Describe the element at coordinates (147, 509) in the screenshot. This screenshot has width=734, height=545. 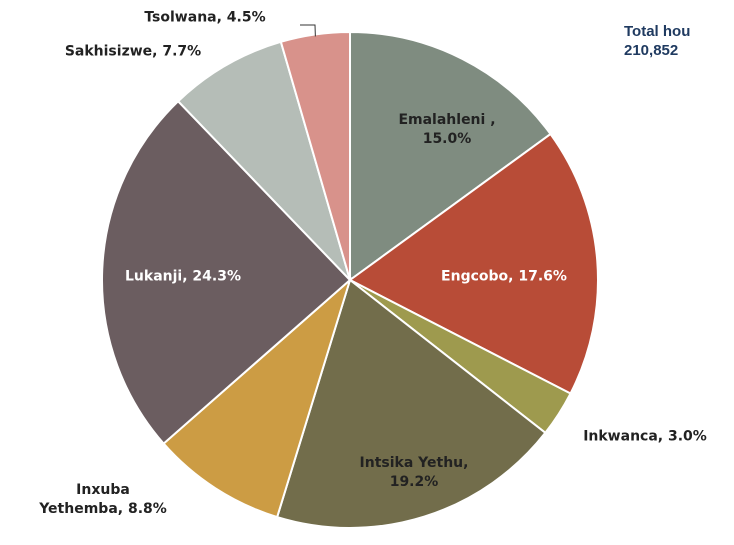
I see `value-label: 8.8%` at that location.